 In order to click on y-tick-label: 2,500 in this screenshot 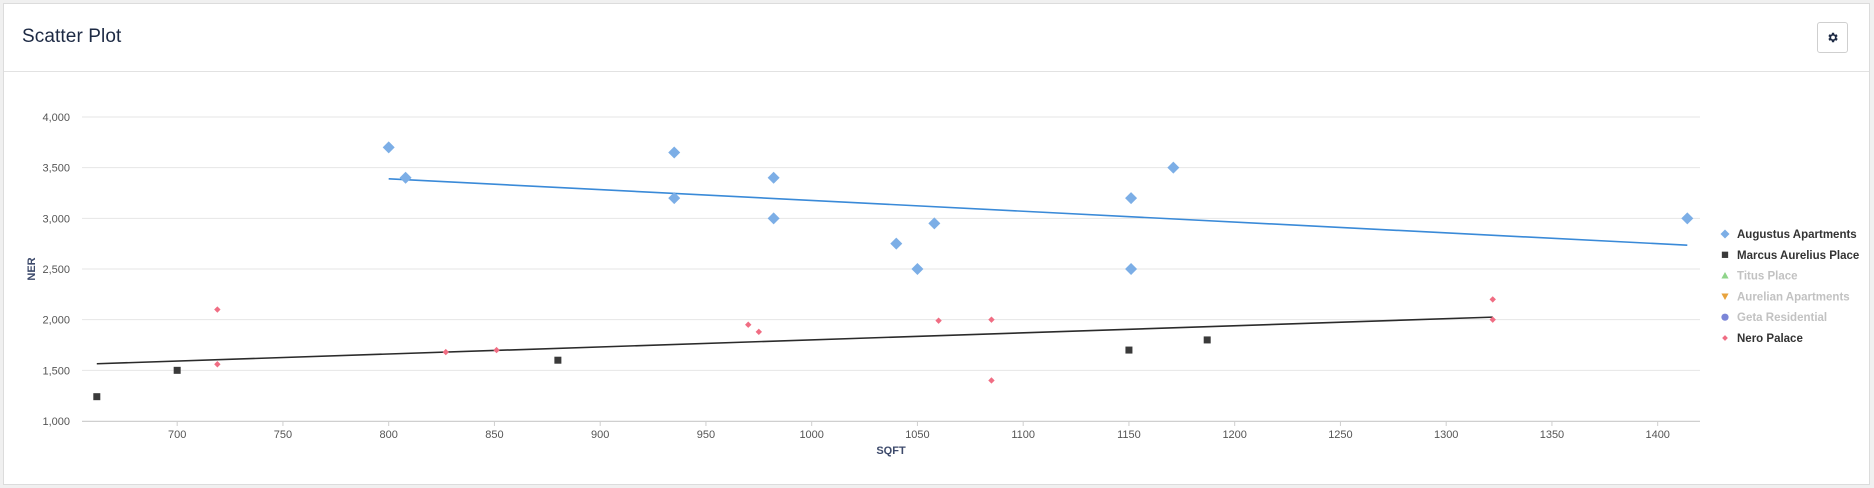, I will do `click(56, 270)`.